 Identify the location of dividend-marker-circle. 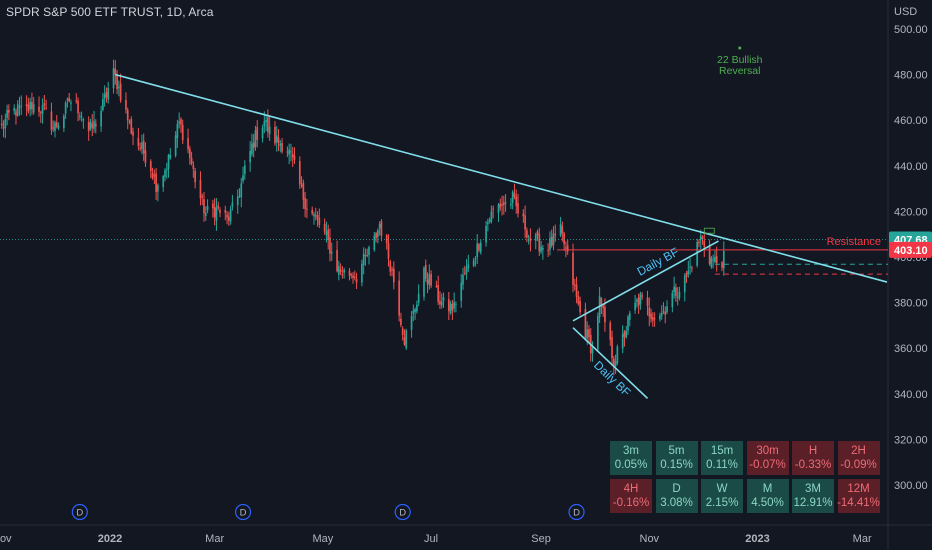
(402, 512).